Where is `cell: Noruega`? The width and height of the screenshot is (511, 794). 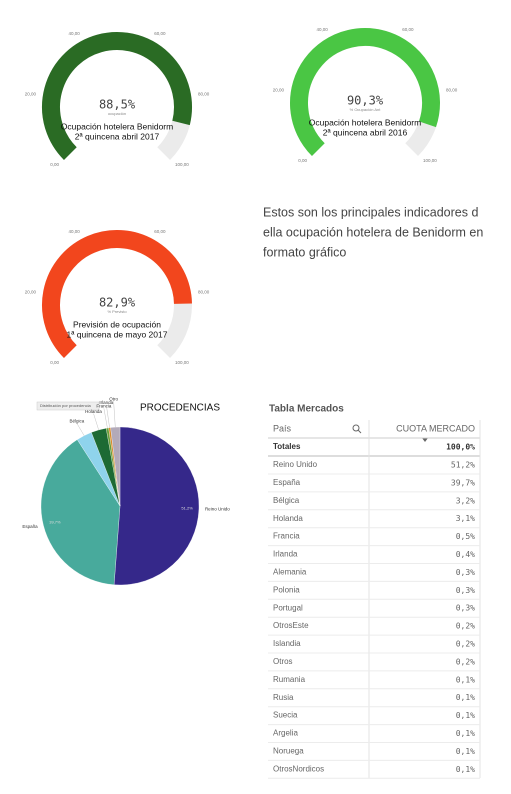 cell: Noruega is located at coordinates (288, 751).